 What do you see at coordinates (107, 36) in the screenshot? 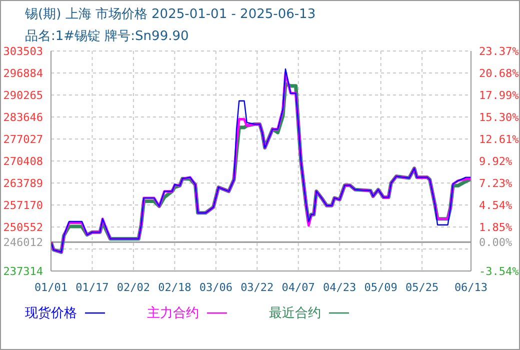
I see `chart-subtitle: 品名:1#锡锭 牌号:Sn99.90` at bounding box center [107, 36].